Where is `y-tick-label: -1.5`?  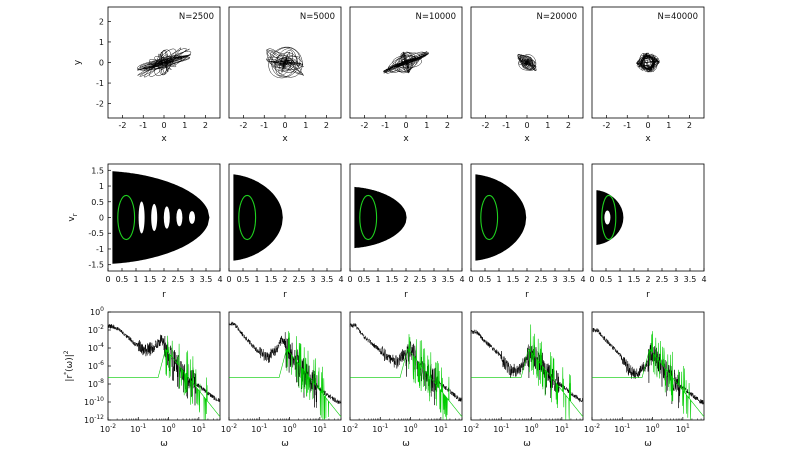 y-tick-label: -1.5 is located at coordinates (96, 265).